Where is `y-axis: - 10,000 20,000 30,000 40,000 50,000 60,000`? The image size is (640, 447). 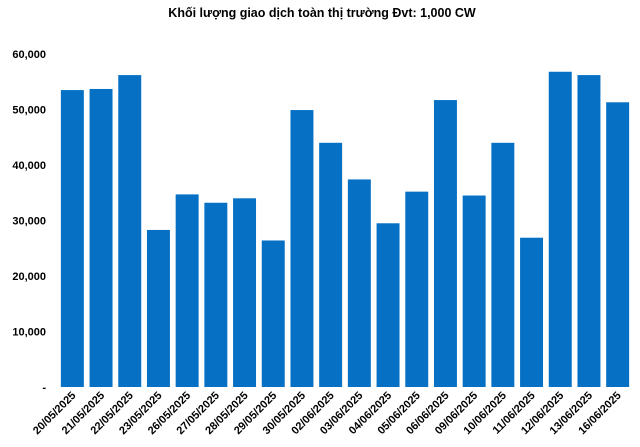 y-axis: - 10,000 20,000 30,000 40,000 50,000 60,000 is located at coordinates (29, 221).